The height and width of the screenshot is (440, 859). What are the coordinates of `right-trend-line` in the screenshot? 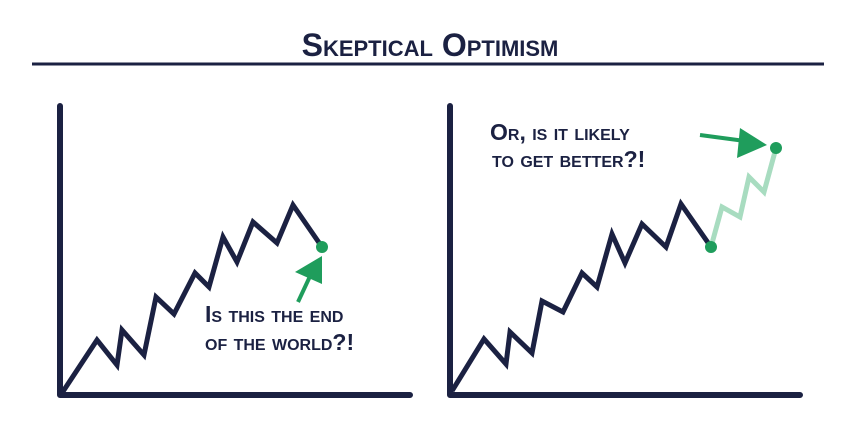 It's located at (581, 295).